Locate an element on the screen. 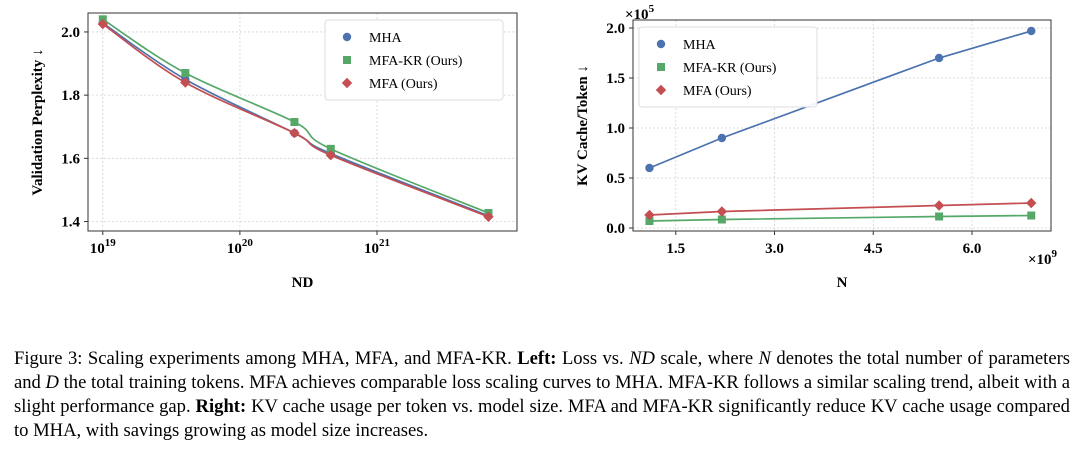 This screenshot has height=468, width=1080. chart1-legend-label-0: MHA is located at coordinates (386, 38).